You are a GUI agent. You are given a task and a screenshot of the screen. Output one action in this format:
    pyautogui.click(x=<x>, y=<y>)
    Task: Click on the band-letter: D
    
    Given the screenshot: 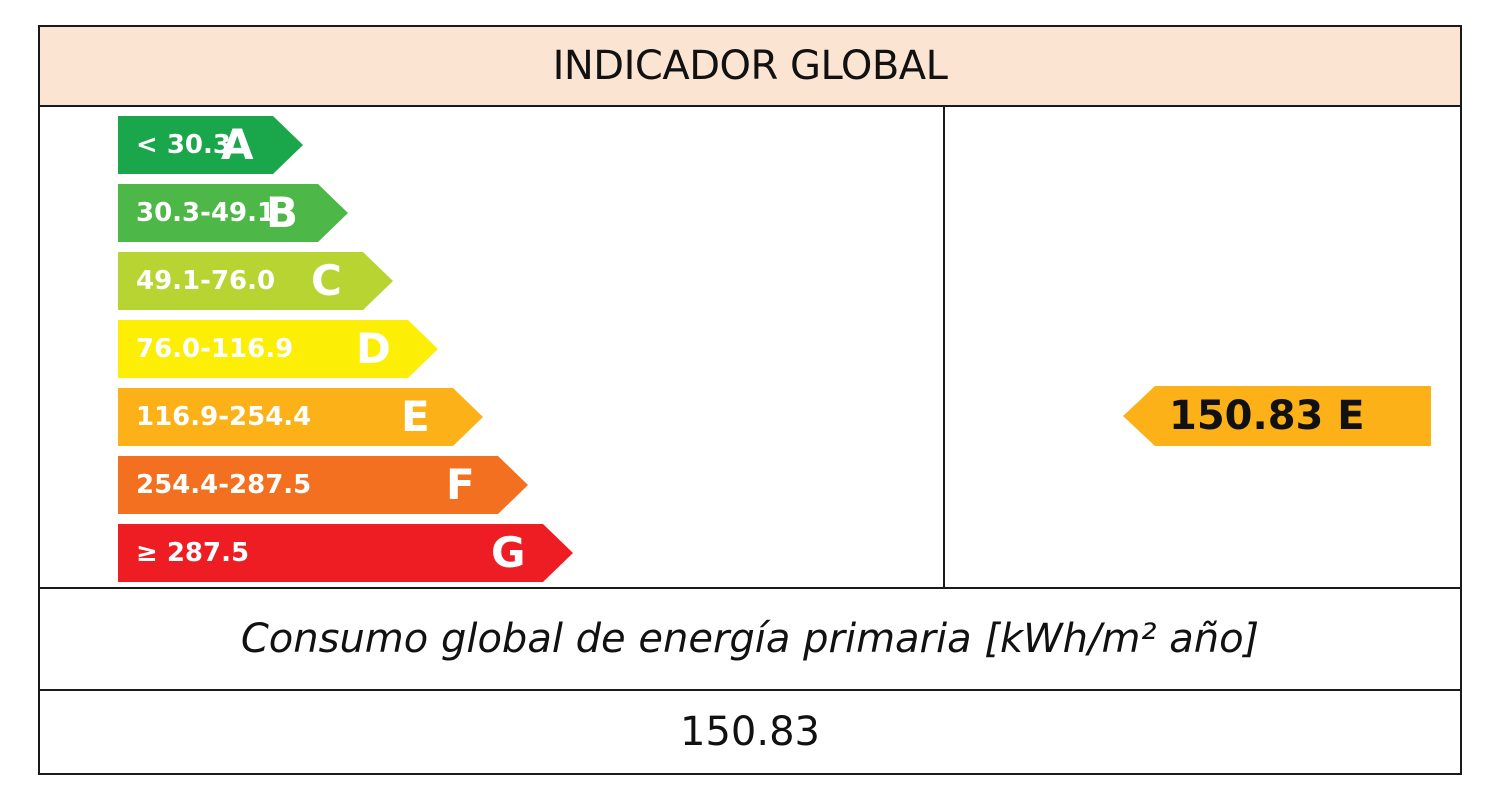 What is the action you would take?
    pyautogui.click(x=373, y=348)
    